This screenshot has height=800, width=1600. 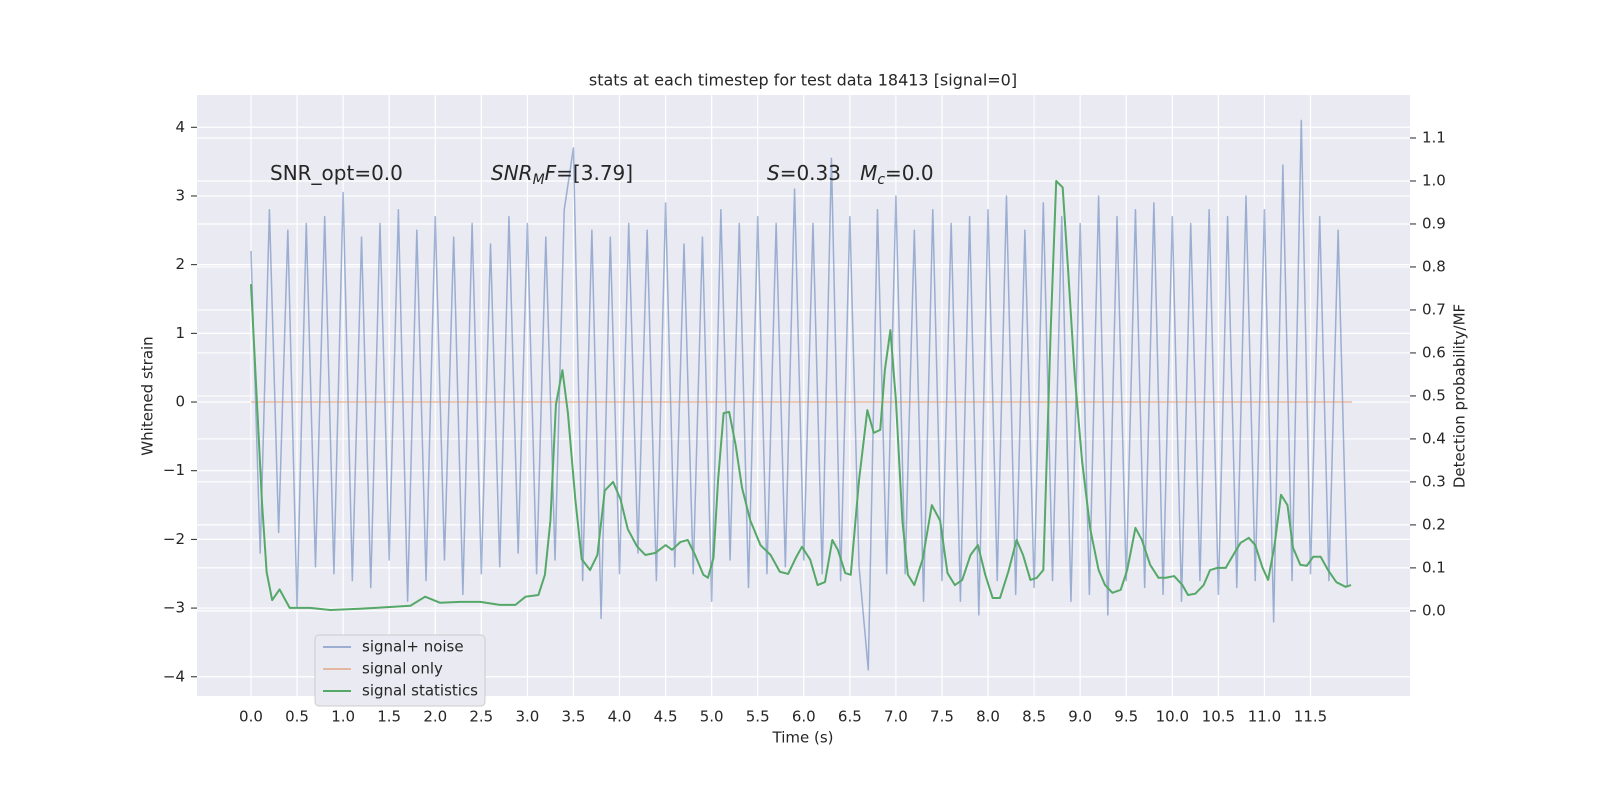 I want to click on y2-tick-label: 0.2, so click(x=1434, y=524).